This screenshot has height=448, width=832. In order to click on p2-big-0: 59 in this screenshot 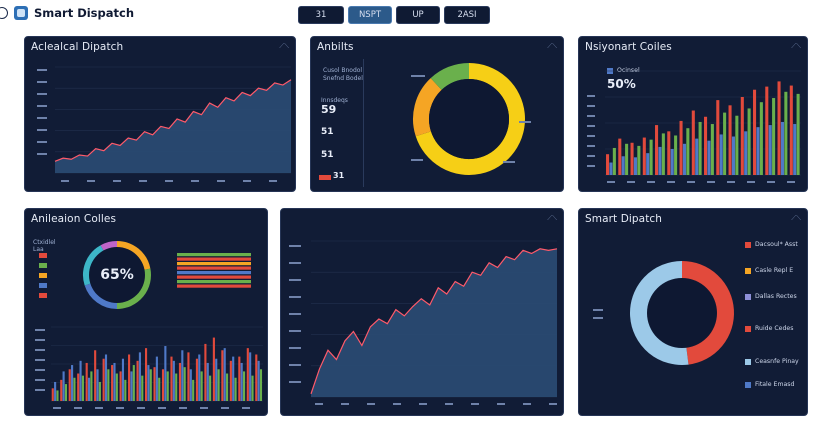, I will do `click(329, 109)`.